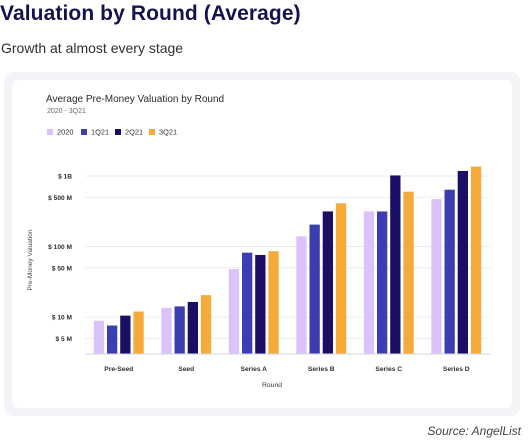 This screenshot has width=530, height=442. I want to click on x-axis-title: Round, so click(272, 385).